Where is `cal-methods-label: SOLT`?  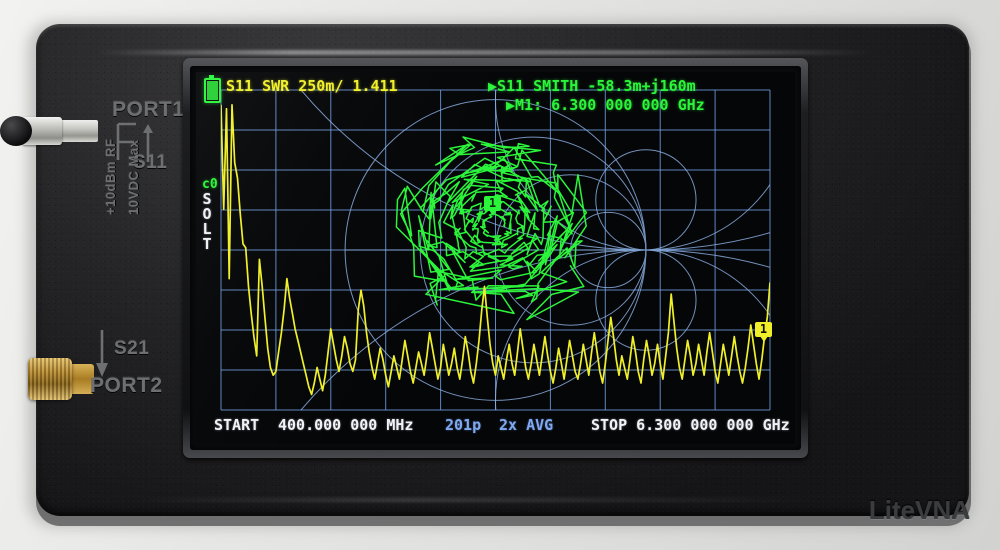 cal-methods-label: SOLT is located at coordinates (207, 220).